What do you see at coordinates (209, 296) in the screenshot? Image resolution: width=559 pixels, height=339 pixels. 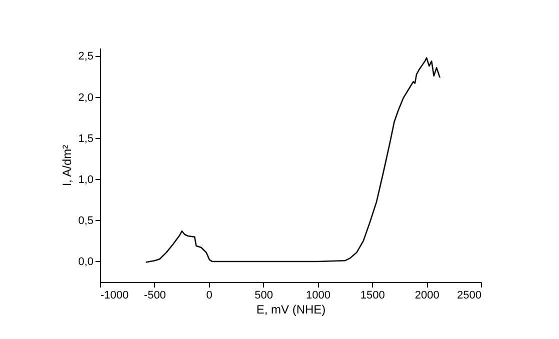 I see `x-tick-label: 0` at bounding box center [209, 296].